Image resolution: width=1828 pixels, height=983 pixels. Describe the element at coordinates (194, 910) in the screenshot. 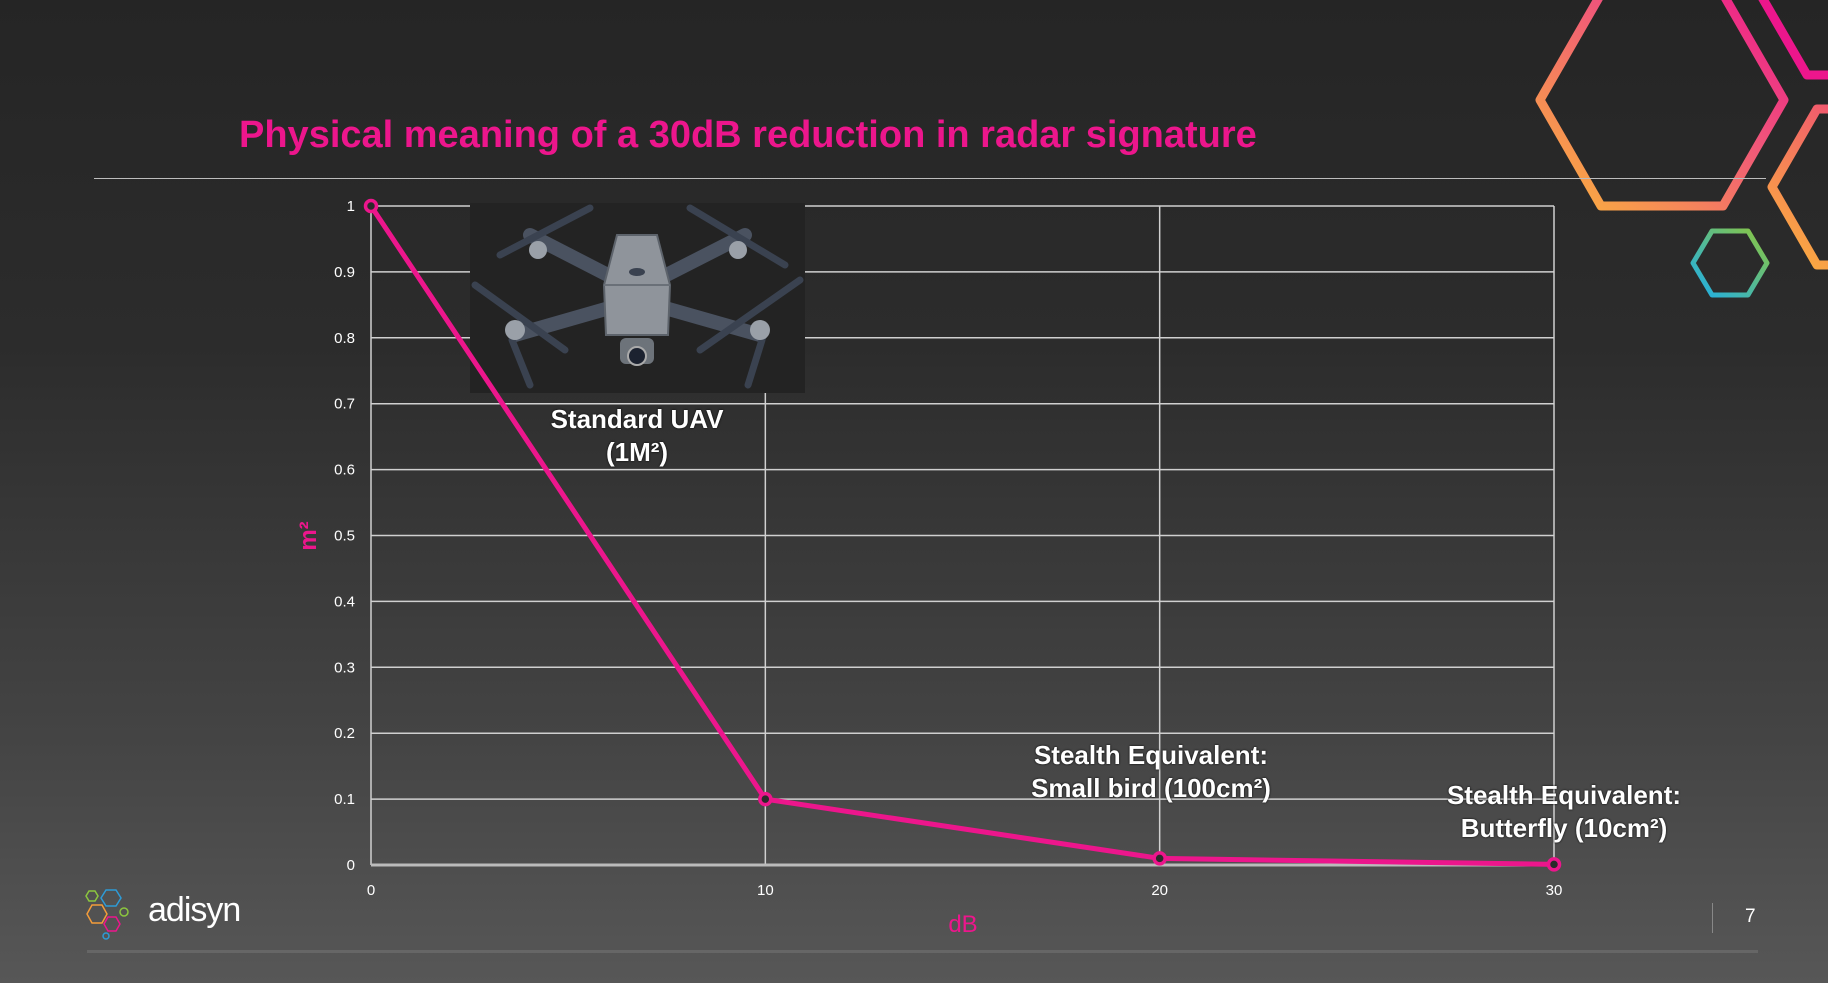

I see `logo-text: adisyn` at that location.